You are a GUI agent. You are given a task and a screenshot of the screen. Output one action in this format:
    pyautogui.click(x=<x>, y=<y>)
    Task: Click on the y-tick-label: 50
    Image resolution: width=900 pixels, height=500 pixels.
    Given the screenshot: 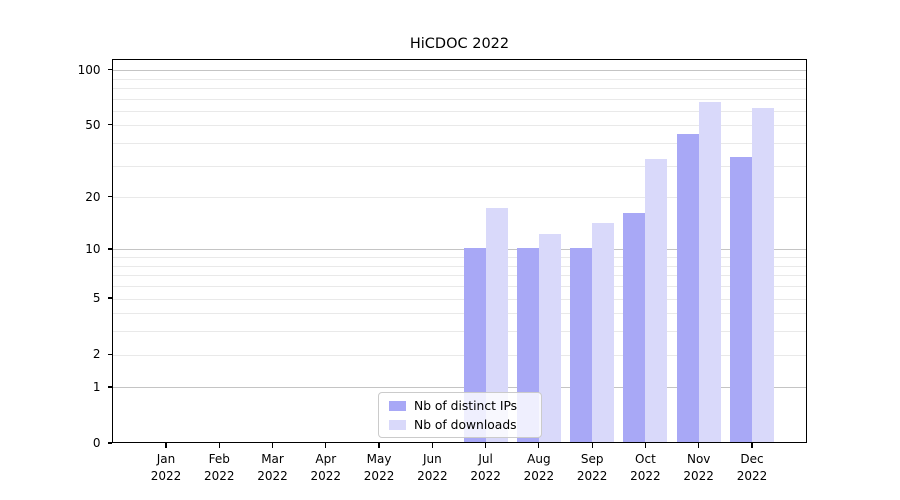 What is the action you would take?
    pyautogui.click(x=93, y=124)
    